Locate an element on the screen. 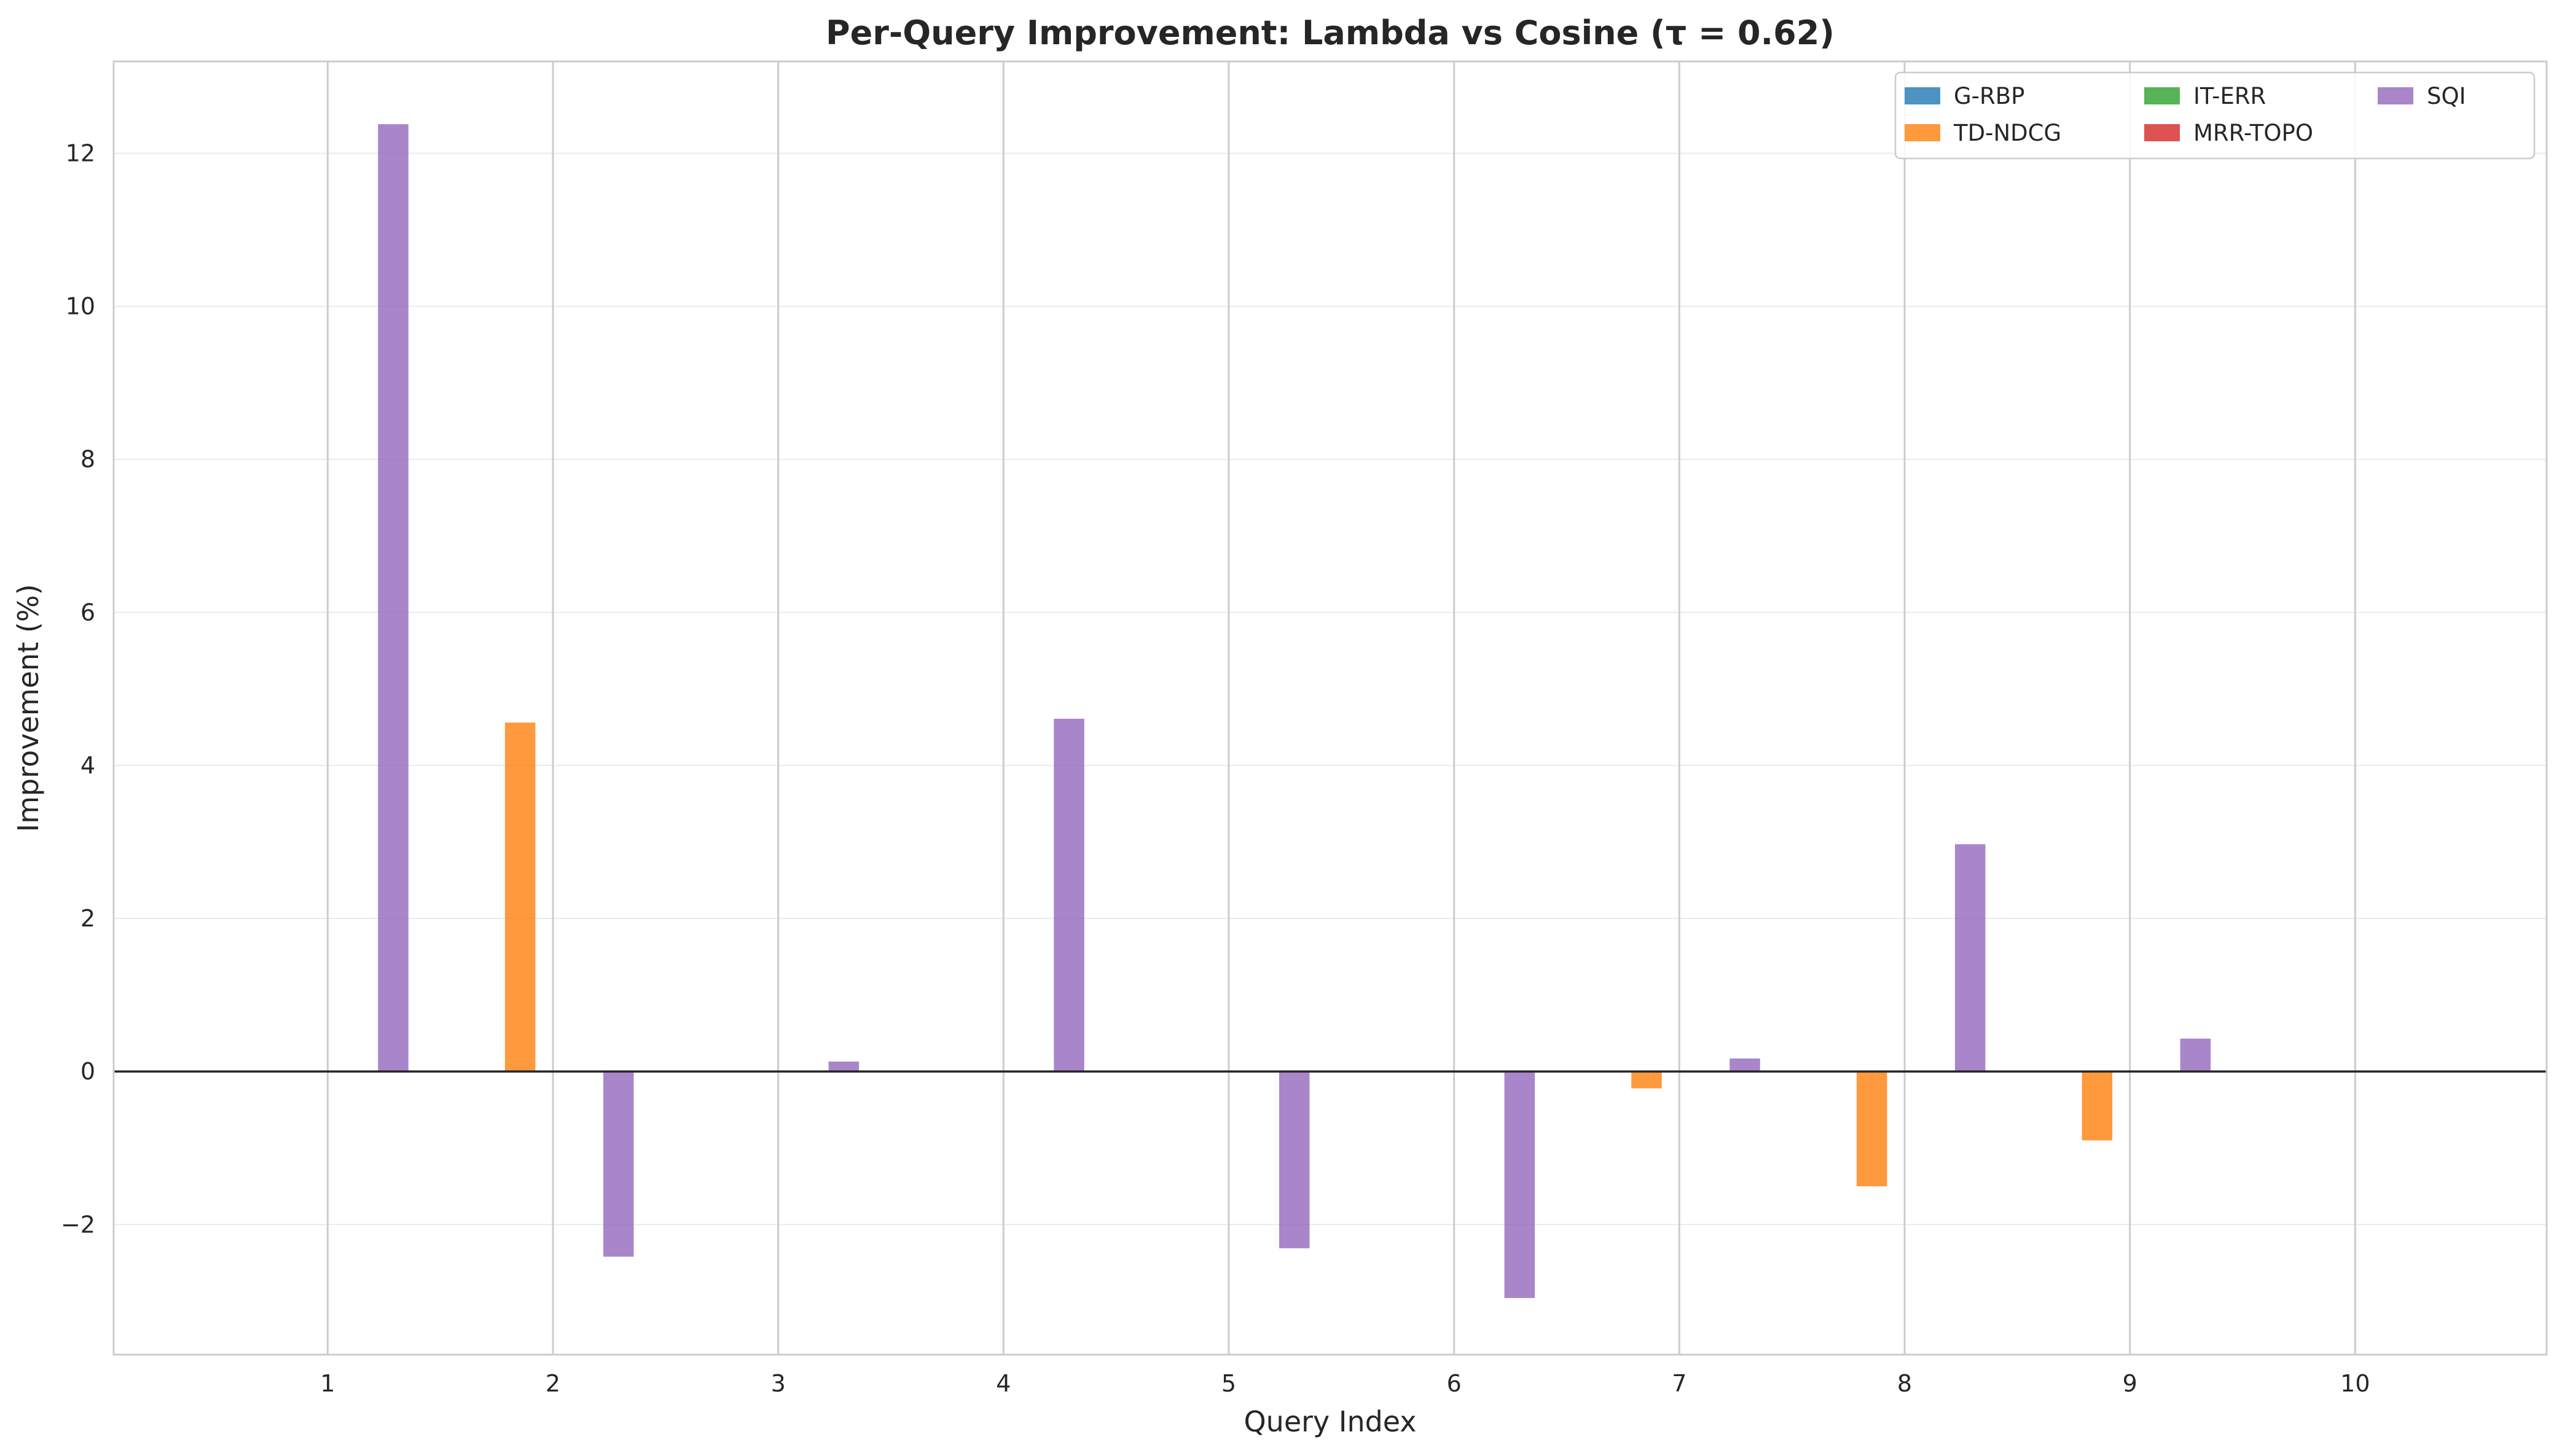 The height and width of the screenshot is (1456, 2562). x-tick-label: 4 is located at coordinates (1003, 1383).